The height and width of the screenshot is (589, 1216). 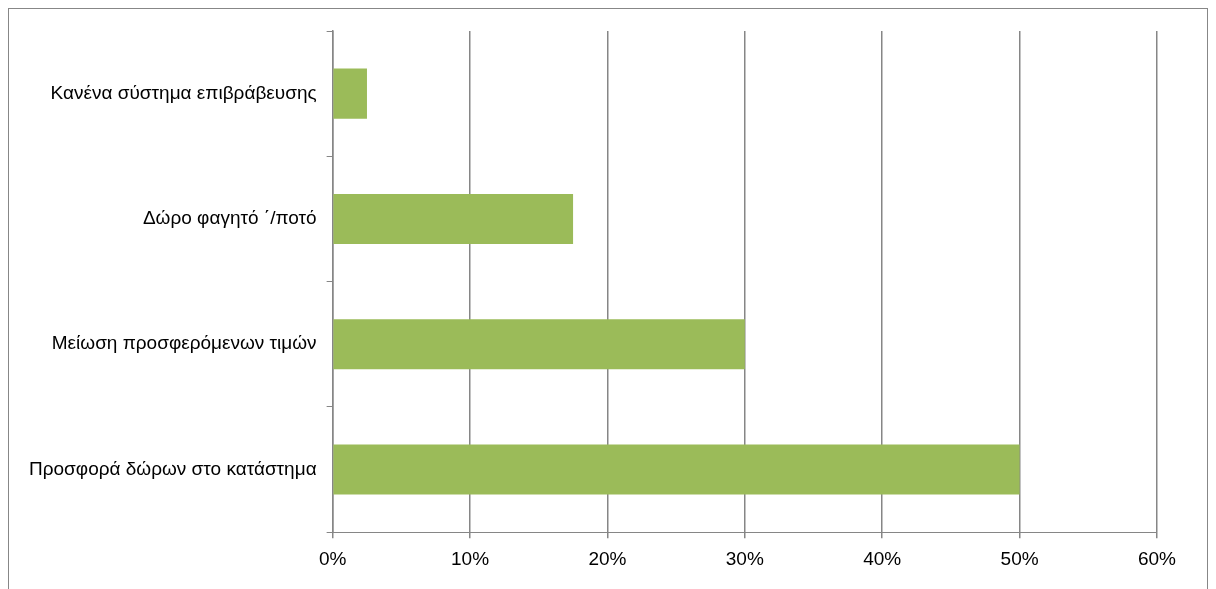 I want to click on y-tick-label: Δώρο φαγητό ΄/ποτό, so click(x=229, y=218).